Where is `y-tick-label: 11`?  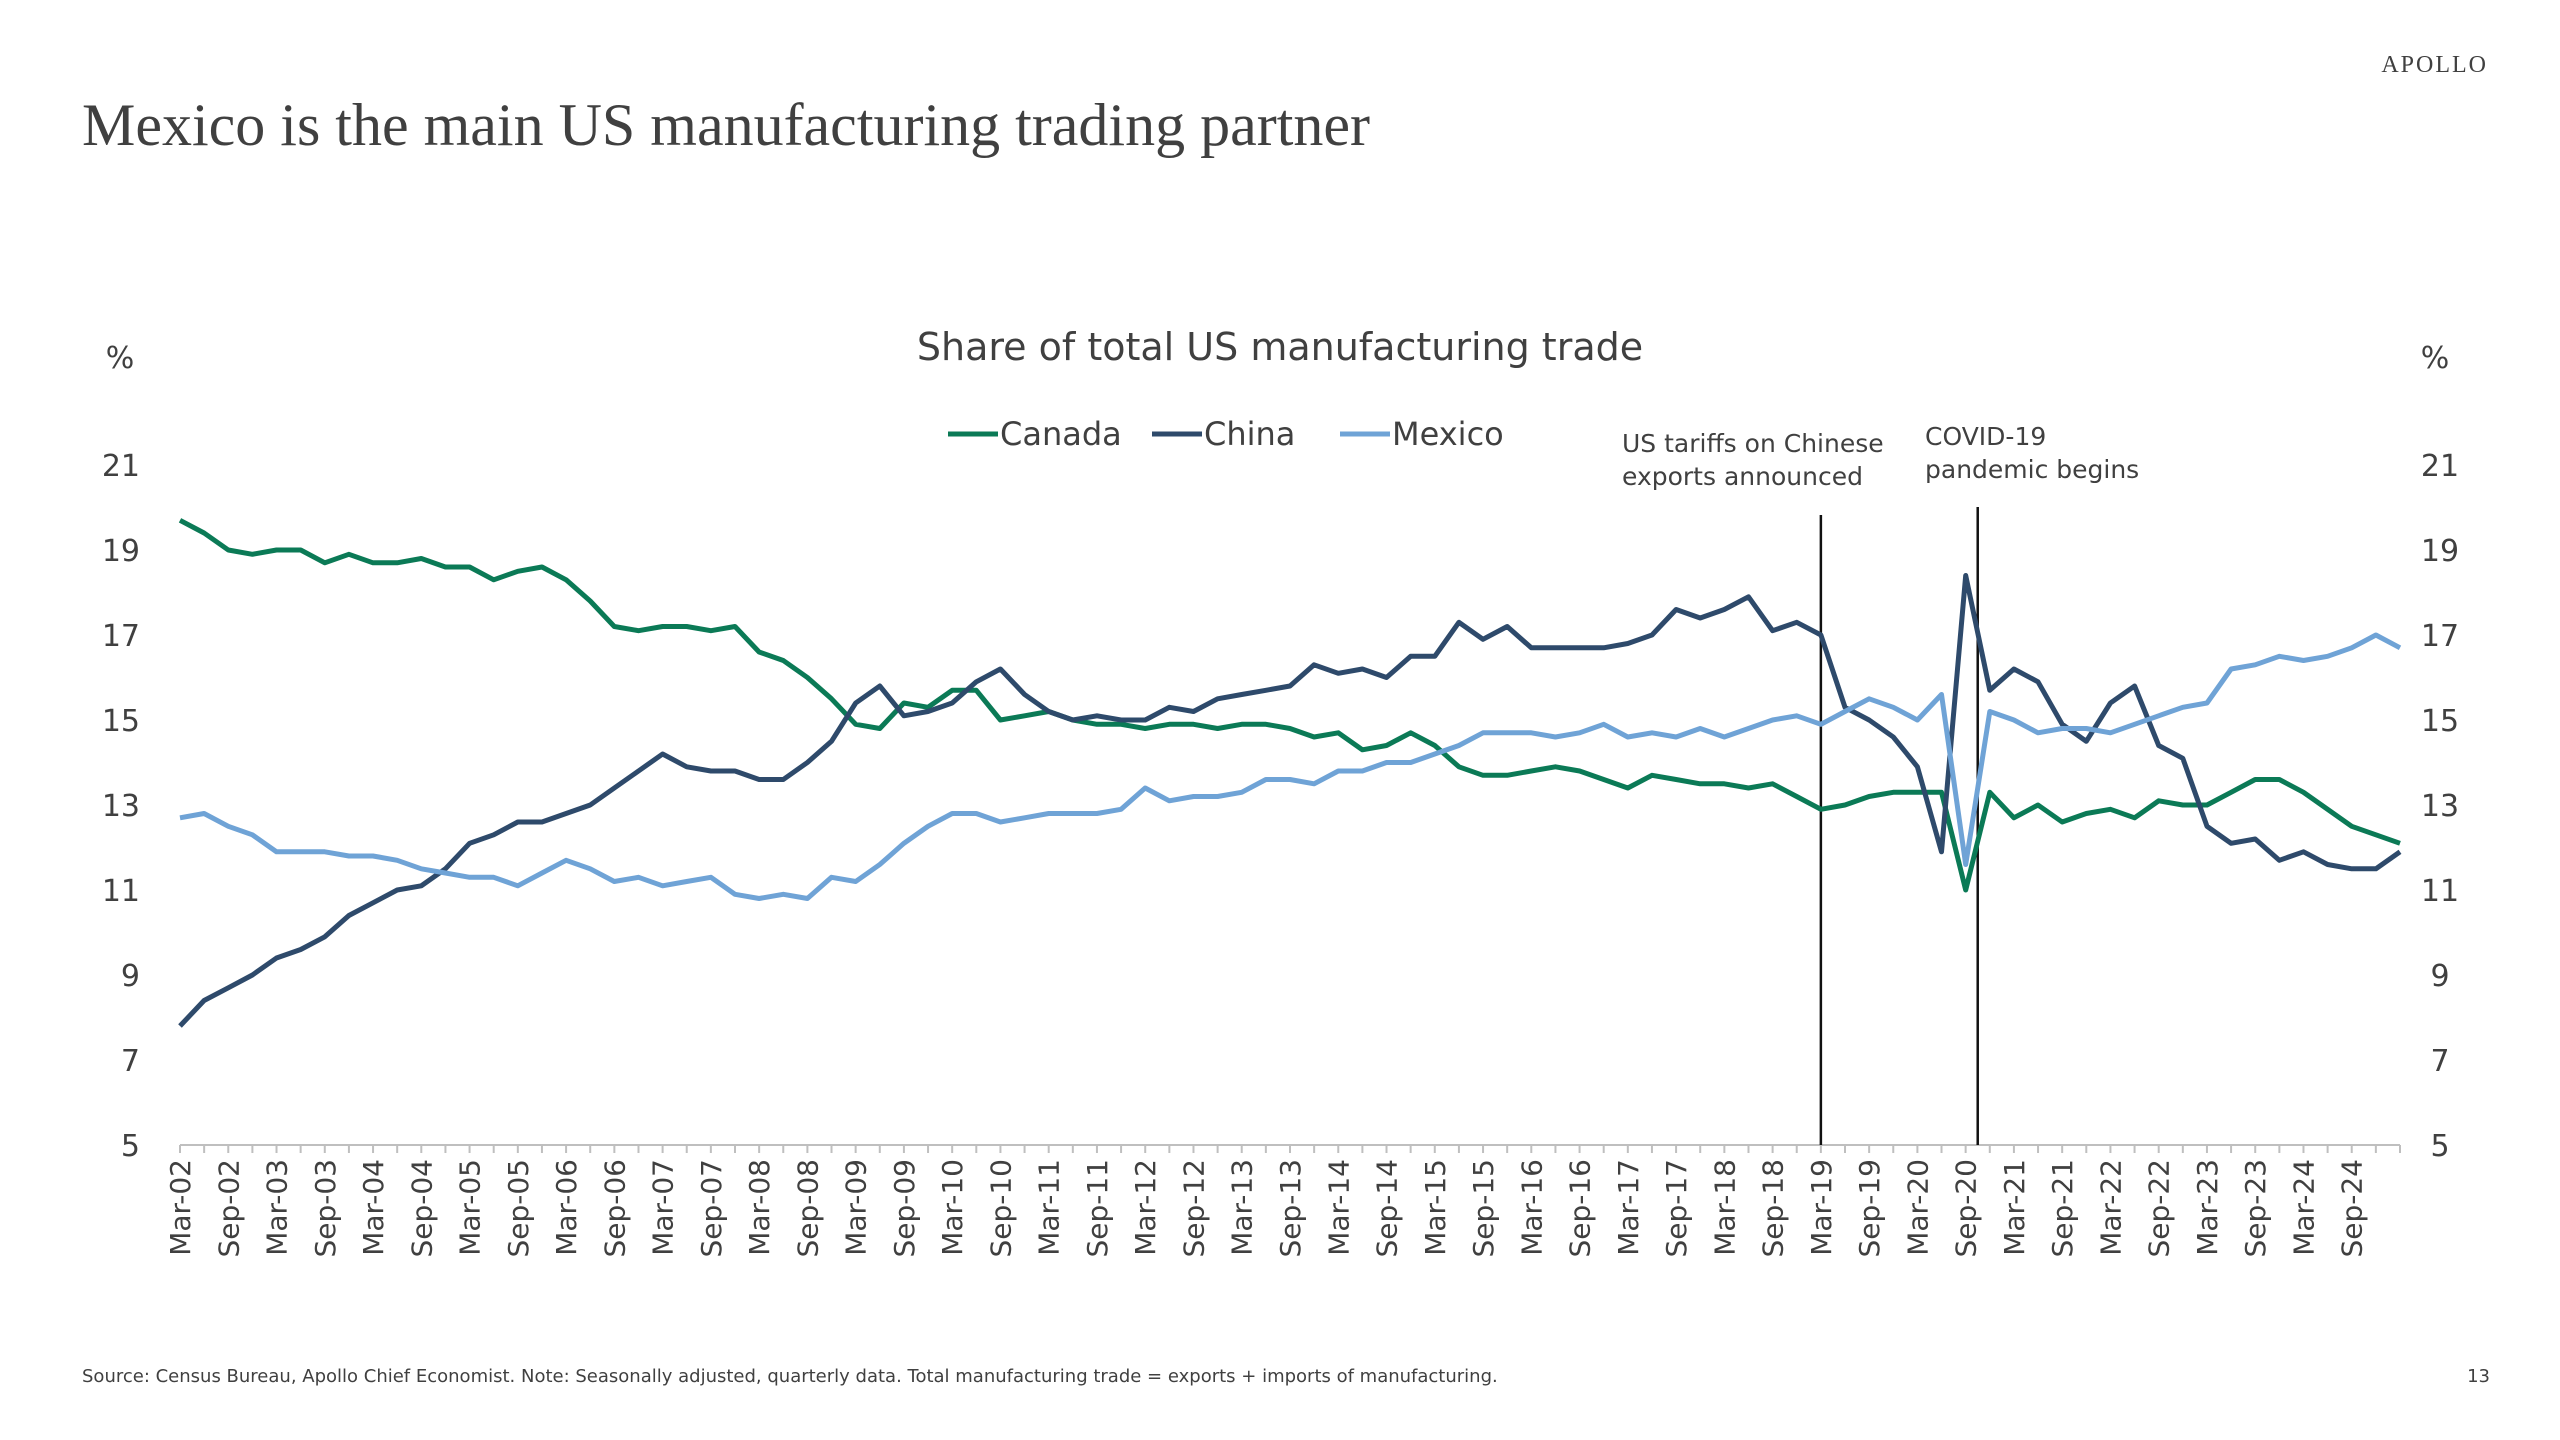
y-tick-label: 11 is located at coordinates (121, 891).